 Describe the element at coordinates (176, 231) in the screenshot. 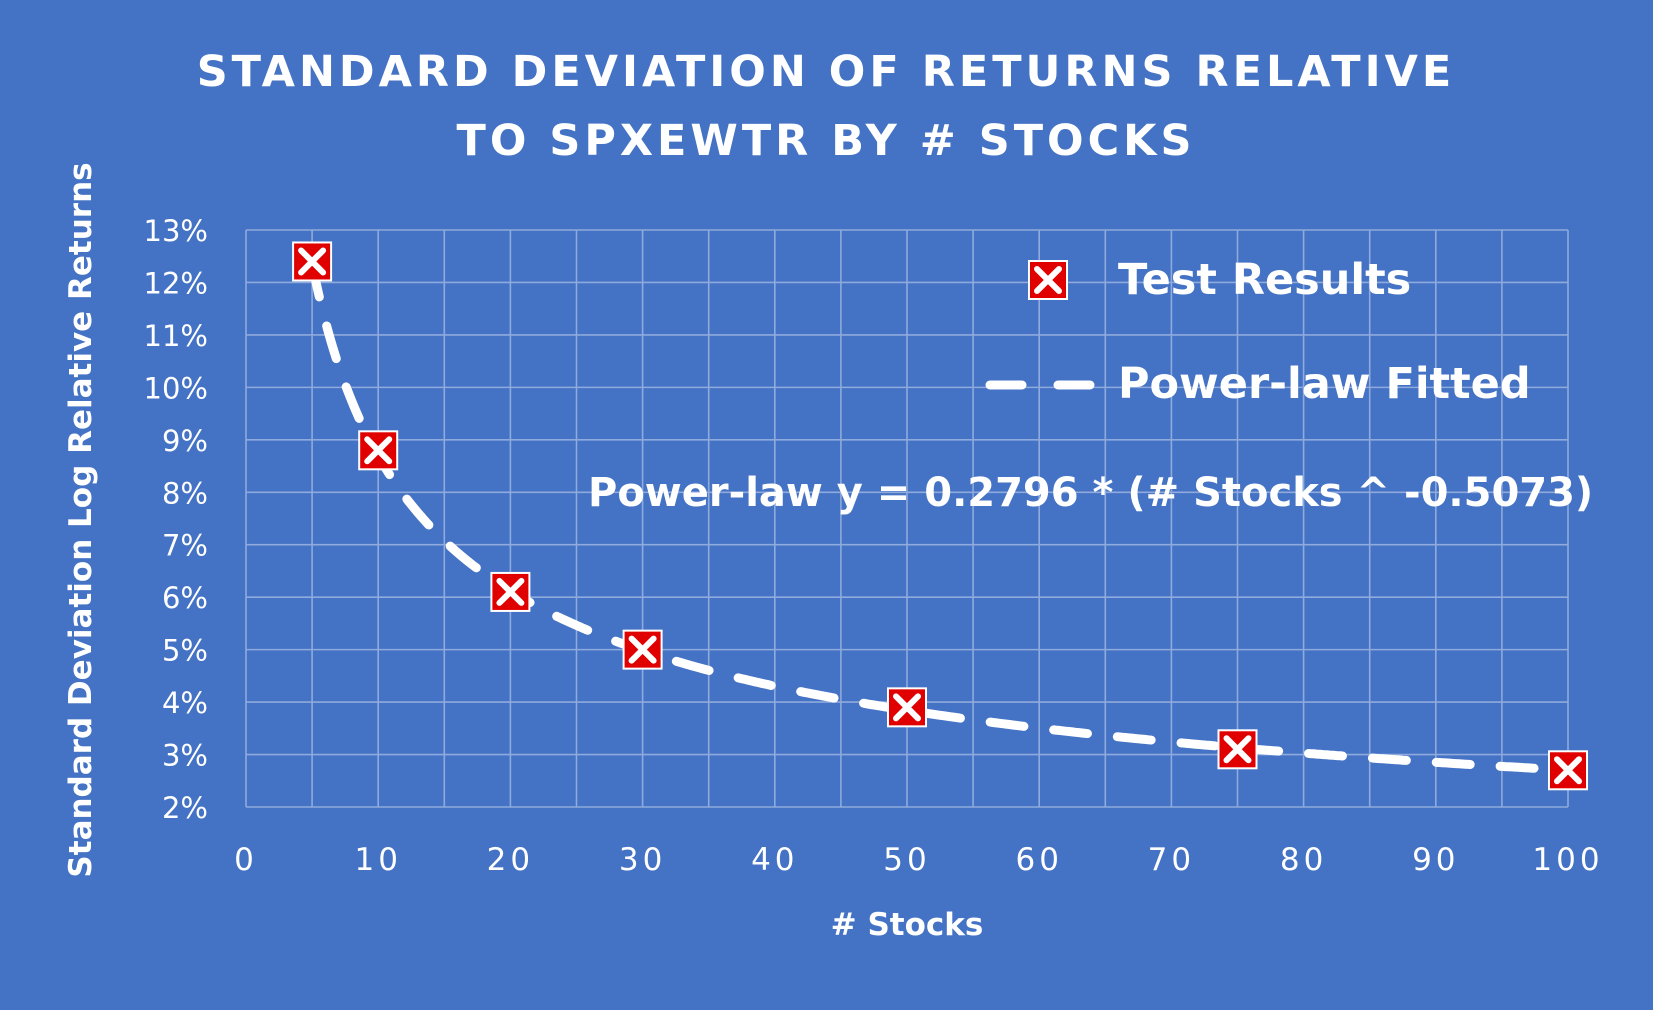

I see `y-tick-label: 13%` at that location.